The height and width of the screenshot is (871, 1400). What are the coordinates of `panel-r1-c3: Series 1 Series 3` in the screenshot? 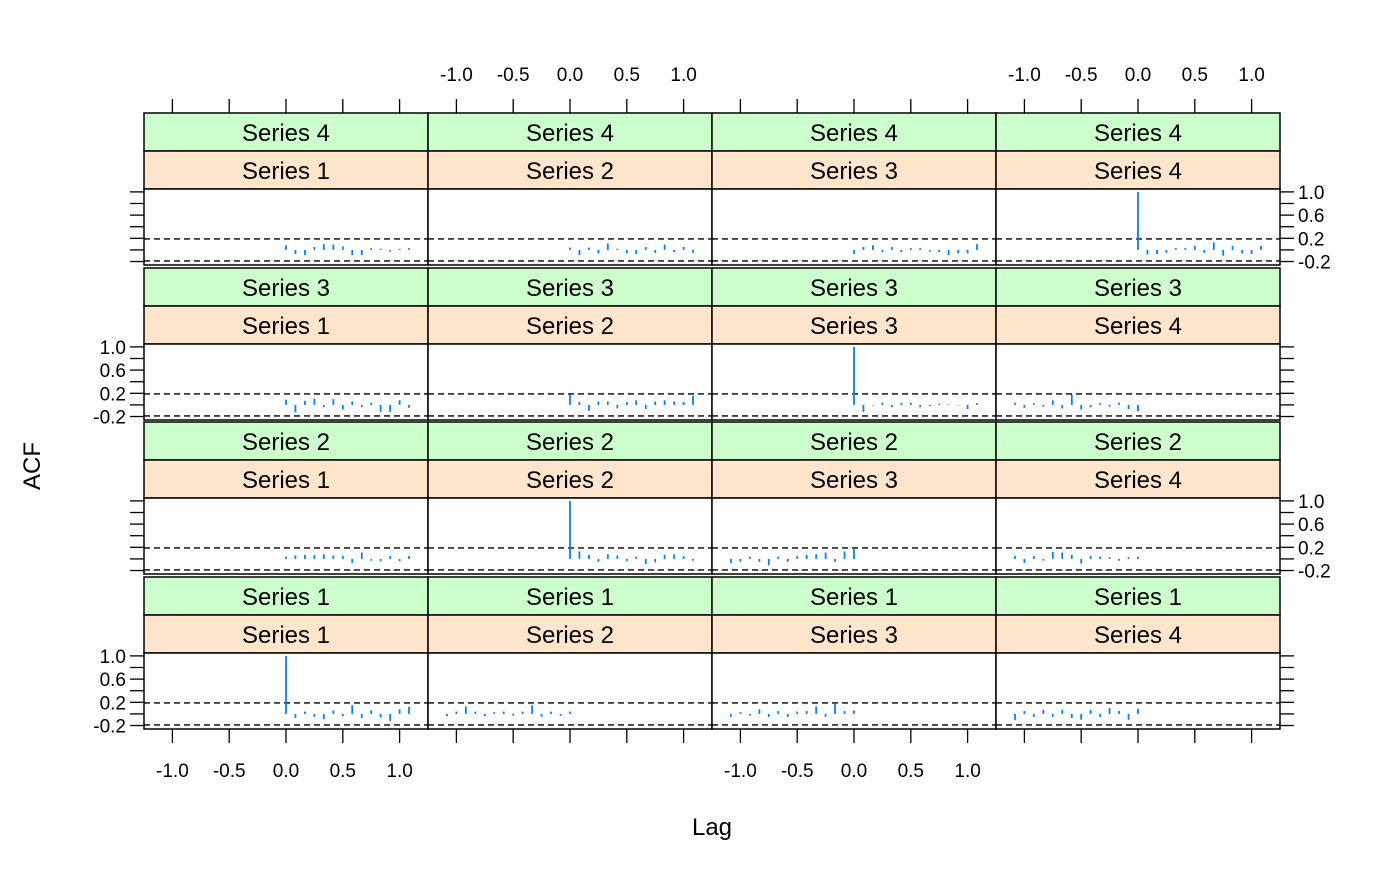 It's located at (854, 653).